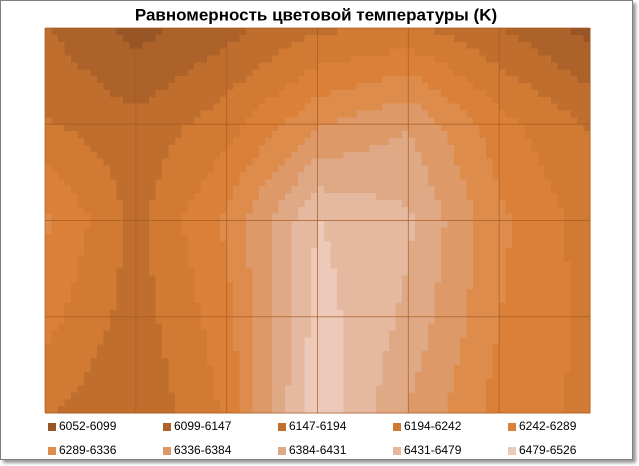 Image resolution: width=639 pixels, height=466 pixels. What do you see at coordinates (318, 426) in the screenshot?
I see `legend-label: 6147-6194` at bounding box center [318, 426].